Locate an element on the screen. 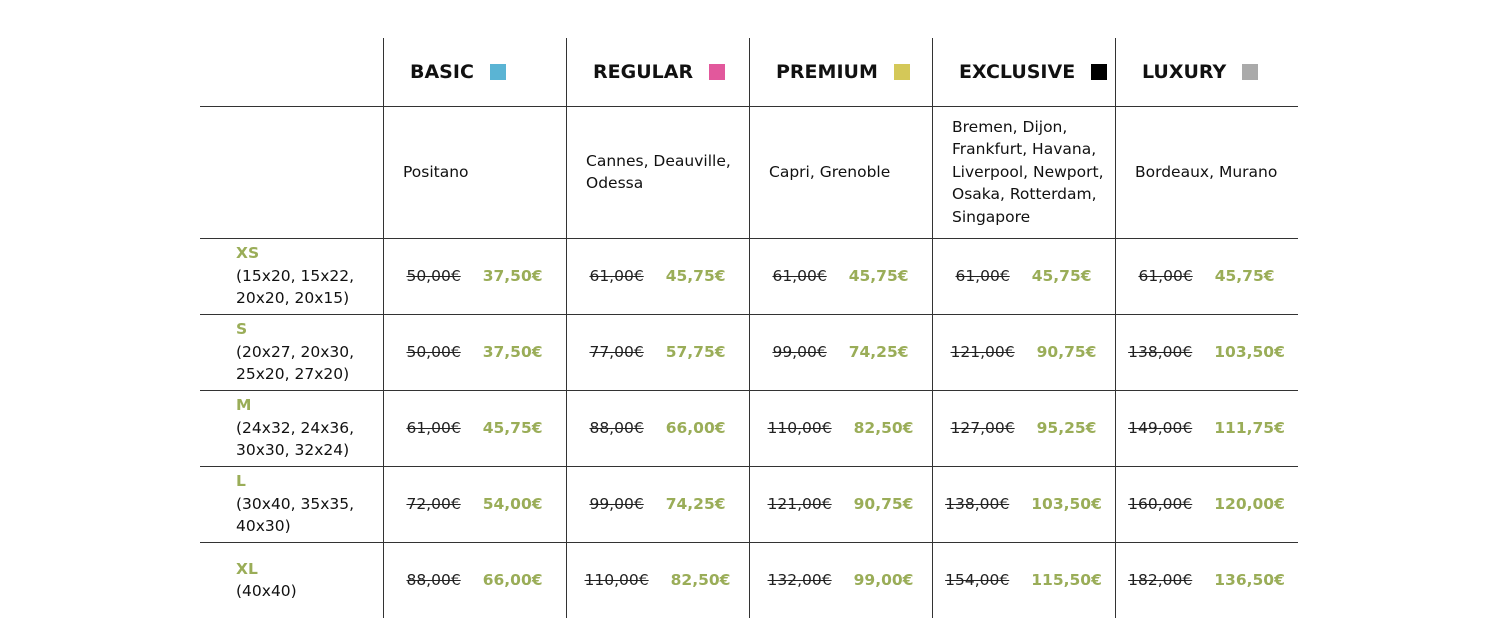  price-cell: 160,00€ 120,00€ is located at coordinates (1206, 504).